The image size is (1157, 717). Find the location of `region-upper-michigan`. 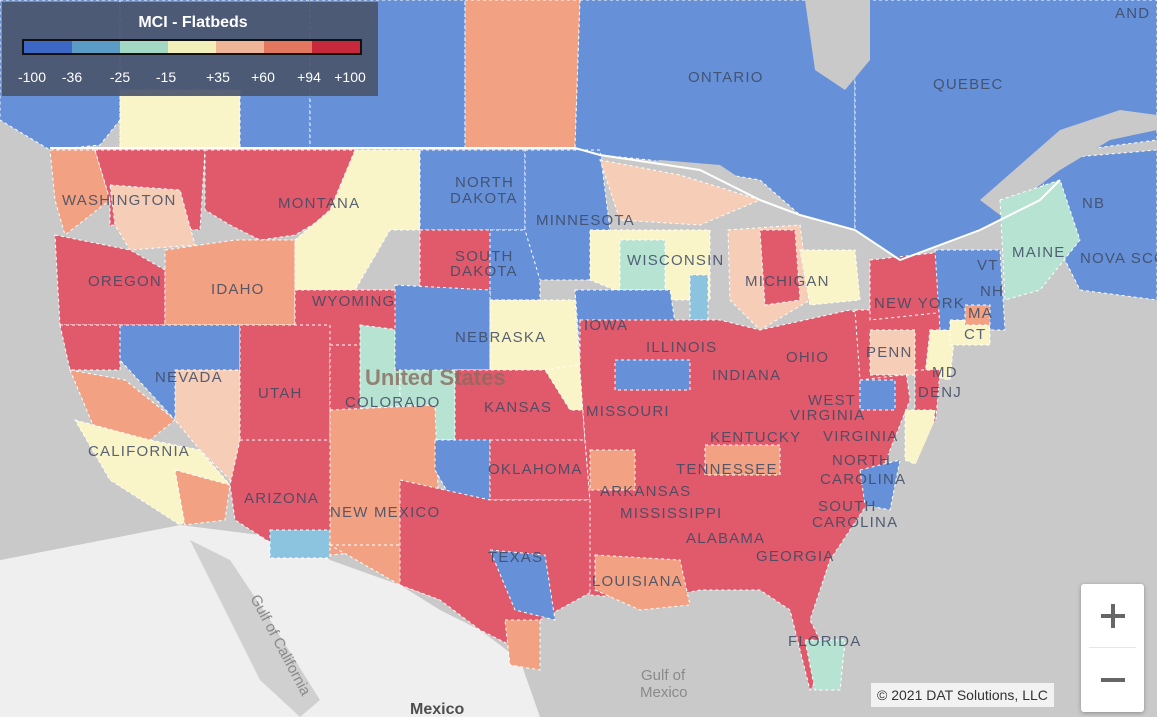

region-upper-michigan is located at coordinates (680, 192).